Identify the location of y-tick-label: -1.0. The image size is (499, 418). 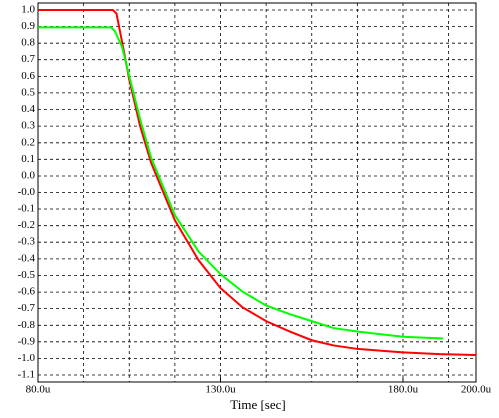
(27, 358).